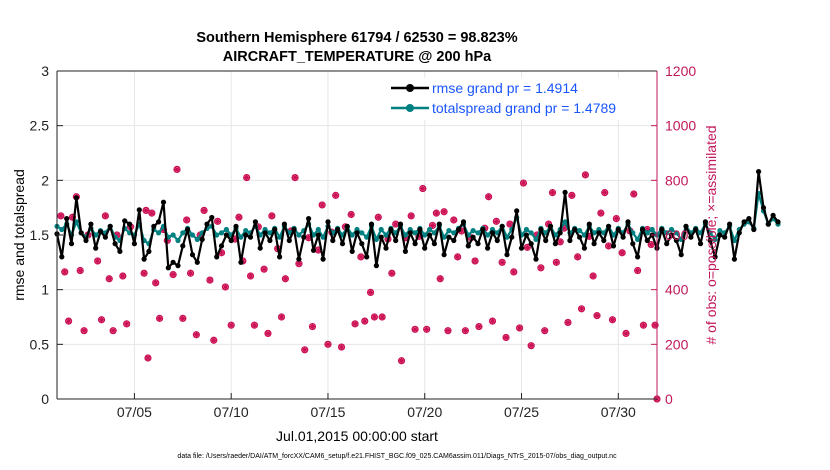 The height and width of the screenshot is (470, 830). I want to click on x-tick-label: 07/20, so click(424, 412).